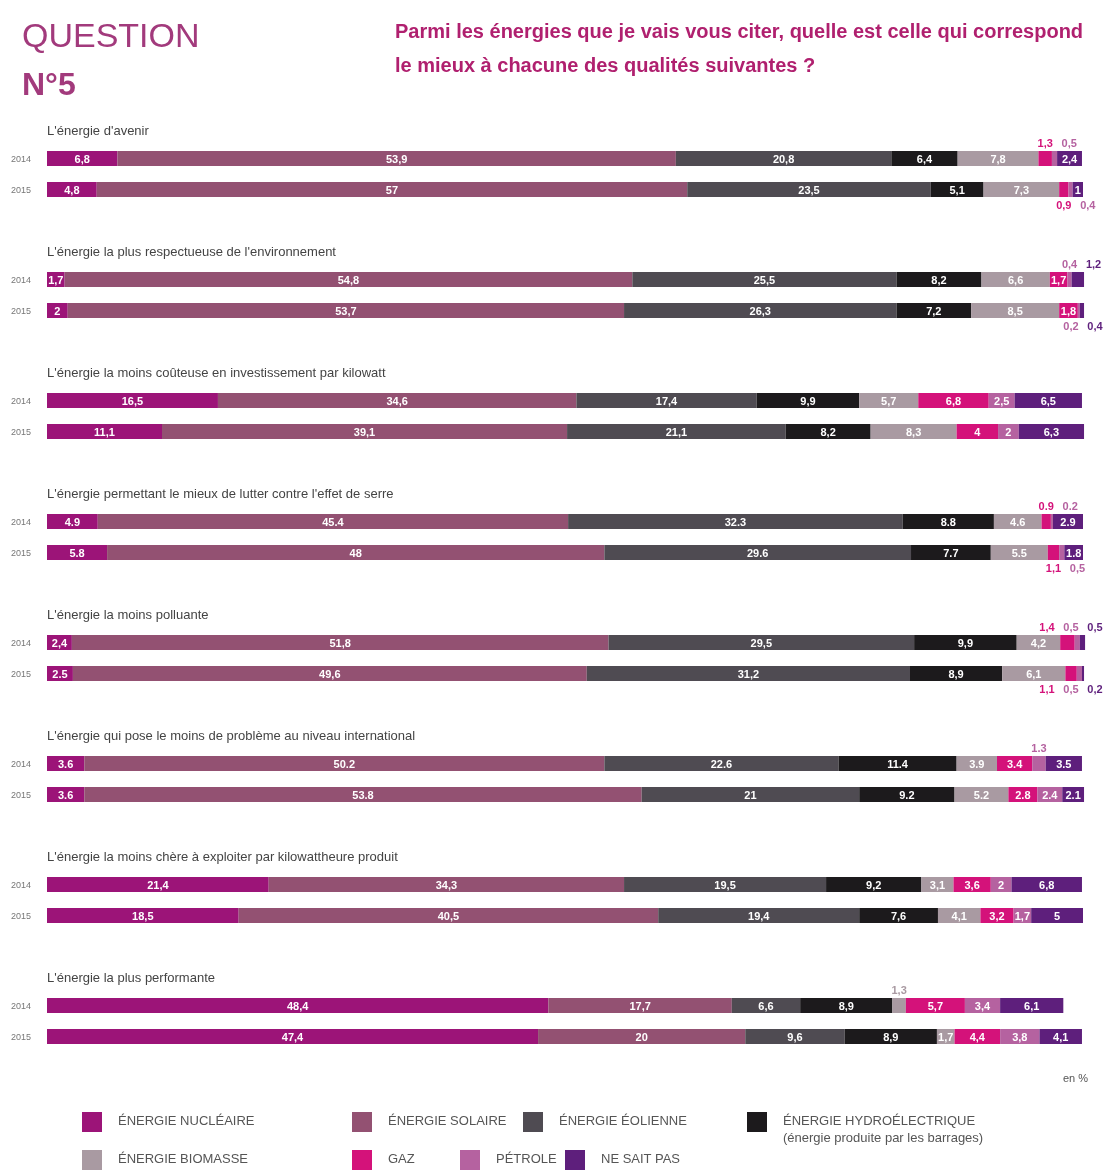 The width and height of the screenshot is (1118, 1173). What do you see at coordinates (951, 552) in the screenshot?
I see `data-label: 7.7` at bounding box center [951, 552].